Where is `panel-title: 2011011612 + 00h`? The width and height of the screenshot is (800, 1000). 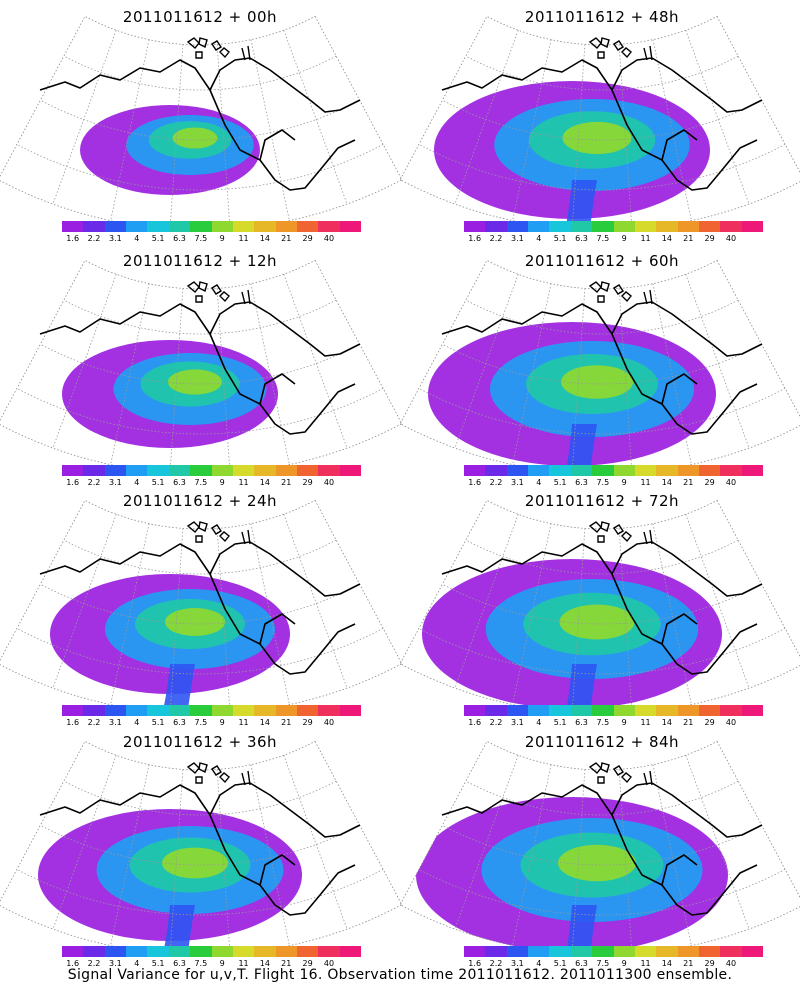 panel-title: 2011011612 + 00h is located at coordinates (200, 17).